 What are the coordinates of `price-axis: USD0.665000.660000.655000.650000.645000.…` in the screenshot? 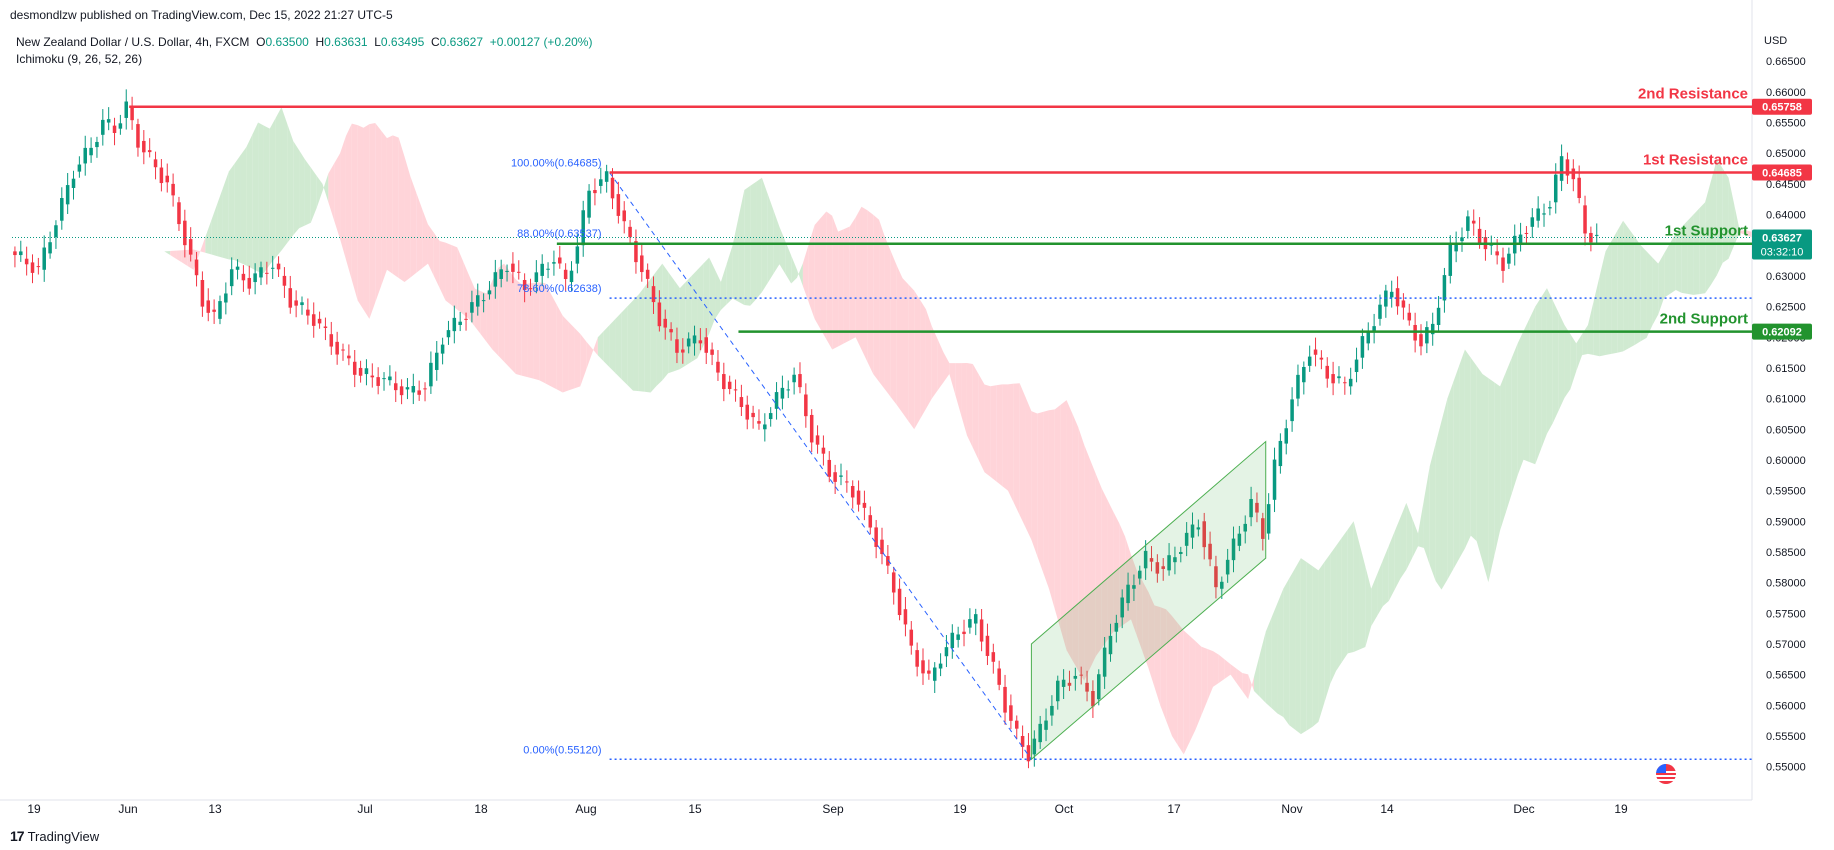 It's located at (1782, 404).